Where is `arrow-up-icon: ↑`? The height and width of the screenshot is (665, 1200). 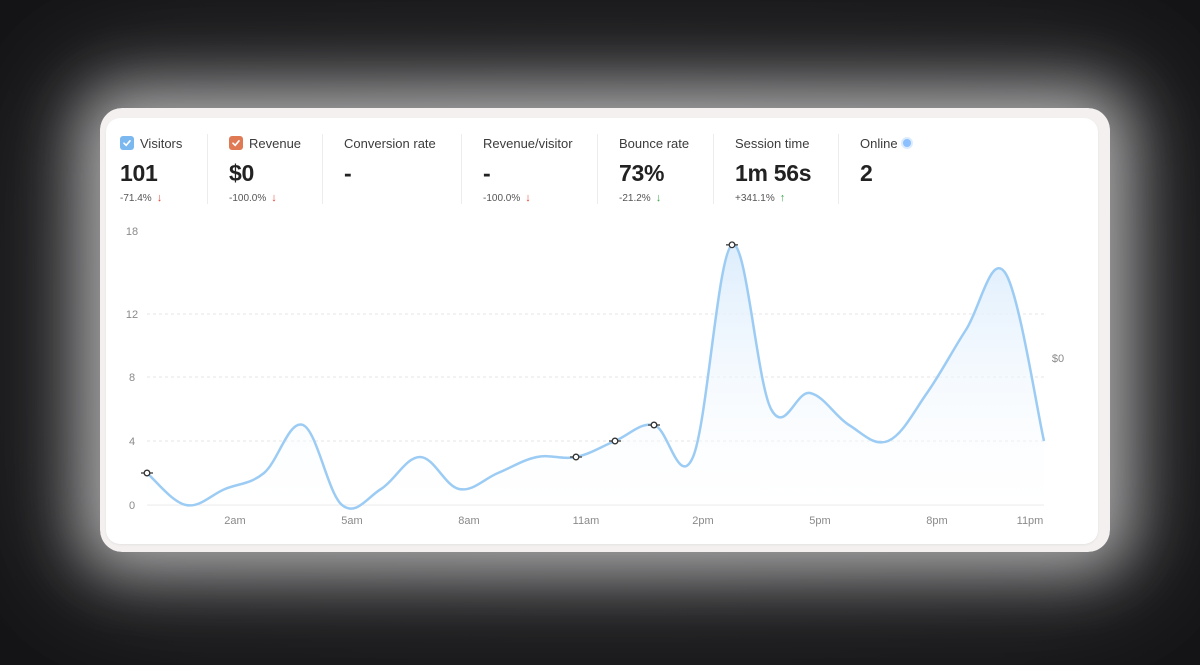 arrow-up-icon: ↑ is located at coordinates (782, 198).